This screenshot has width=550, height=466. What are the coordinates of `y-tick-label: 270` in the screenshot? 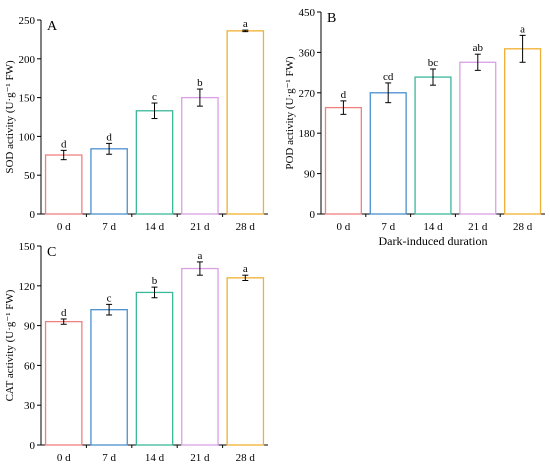 It's located at (307, 94).